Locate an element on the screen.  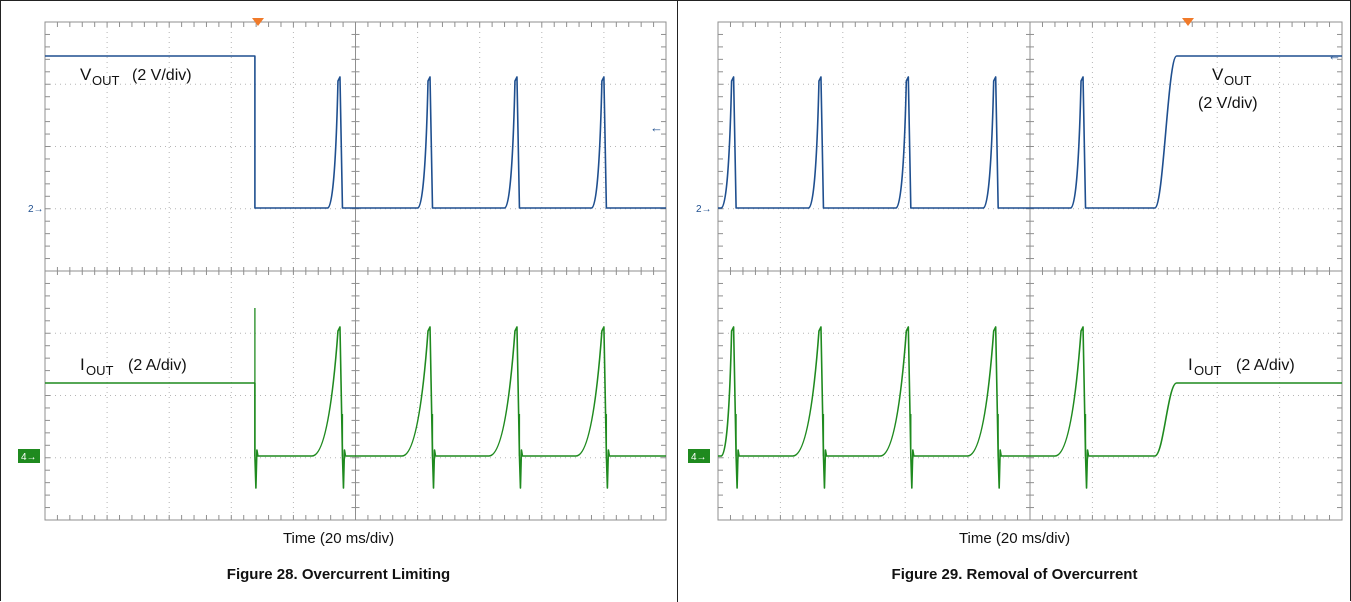
panel-divider is located at coordinates (677, 301).